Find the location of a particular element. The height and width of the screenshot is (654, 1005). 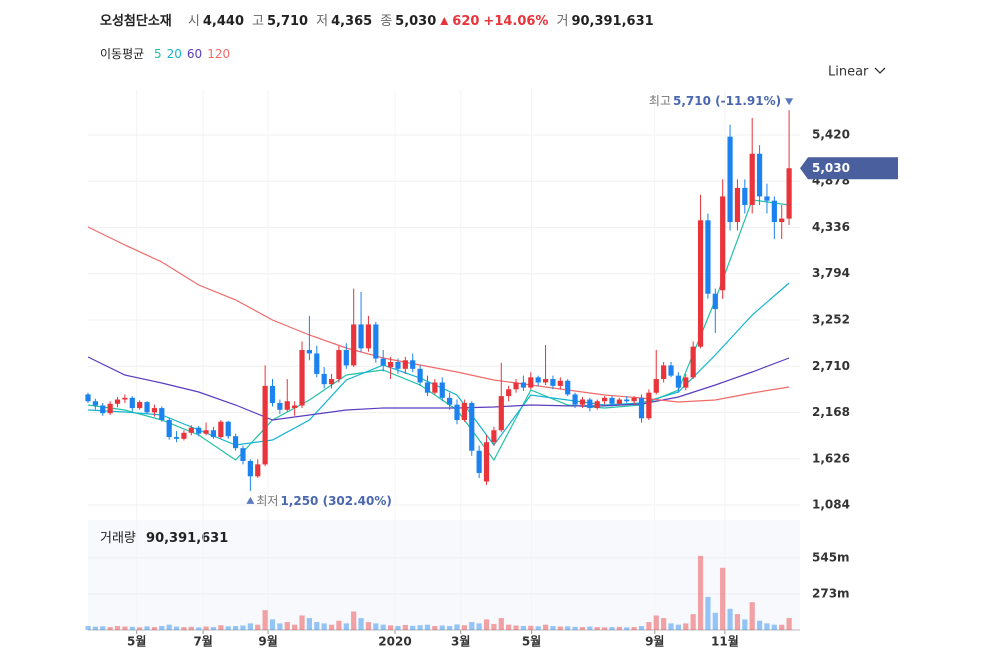

change-pct: +14.06% is located at coordinates (515, 21).